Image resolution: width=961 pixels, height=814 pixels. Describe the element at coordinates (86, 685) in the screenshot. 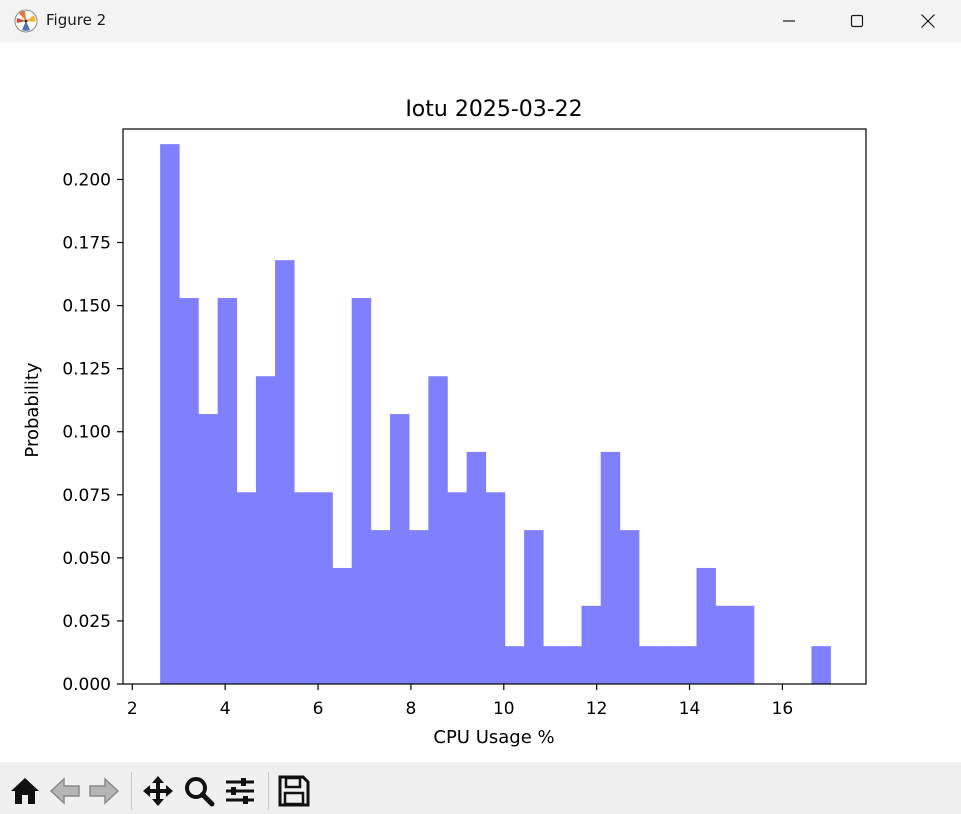

I see `y-tick-label: 0.000` at that location.